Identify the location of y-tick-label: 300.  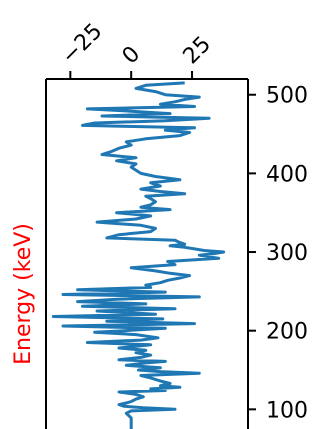
(287, 253).